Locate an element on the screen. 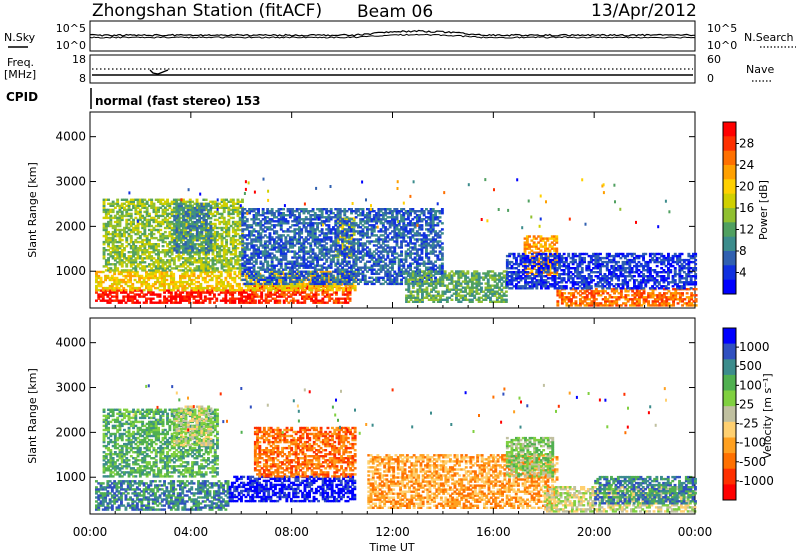 The width and height of the screenshot is (800, 554). cpid-text: normal (fast stereo) 153 is located at coordinates (178, 101).